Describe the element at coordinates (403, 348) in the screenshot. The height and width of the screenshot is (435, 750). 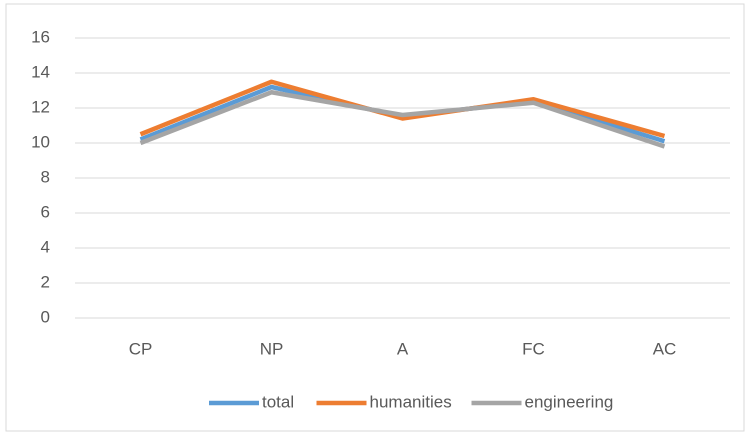
I see `x-tick-label: A` at that location.